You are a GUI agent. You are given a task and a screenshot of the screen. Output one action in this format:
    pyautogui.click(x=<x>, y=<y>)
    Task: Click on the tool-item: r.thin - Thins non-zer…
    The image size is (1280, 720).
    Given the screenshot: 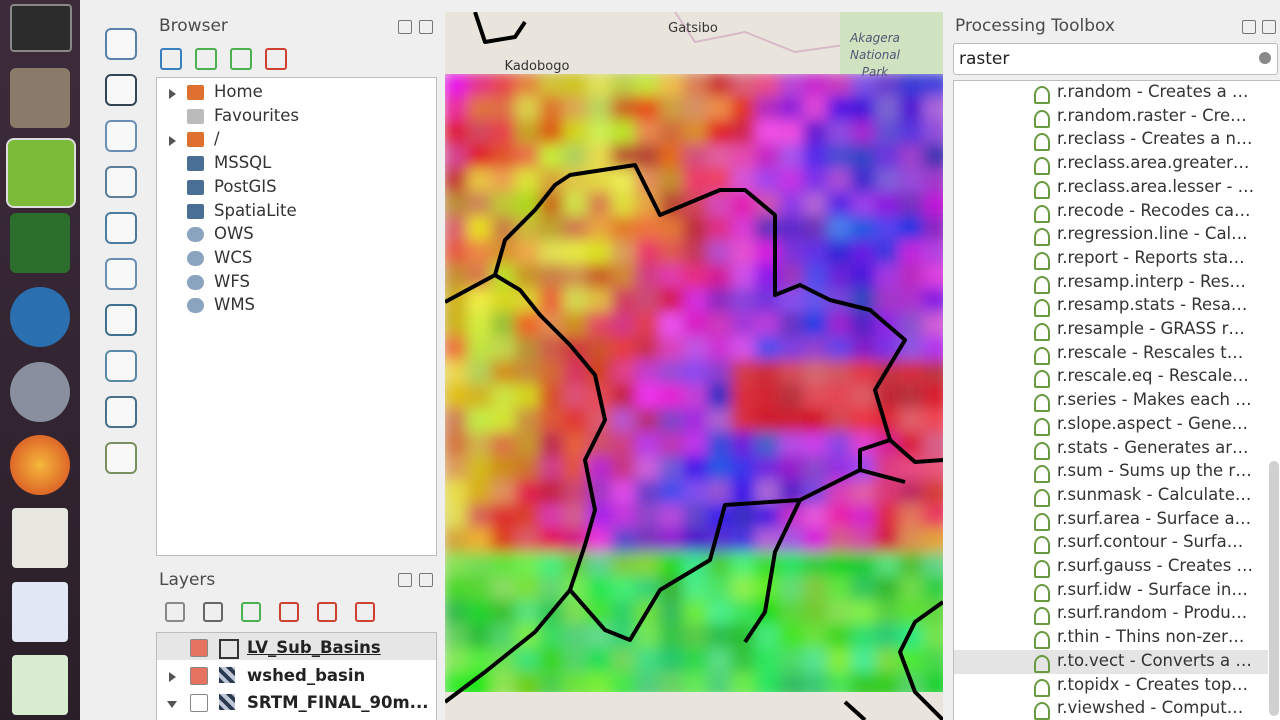 What is the action you would take?
    pyautogui.click(x=1151, y=637)
    